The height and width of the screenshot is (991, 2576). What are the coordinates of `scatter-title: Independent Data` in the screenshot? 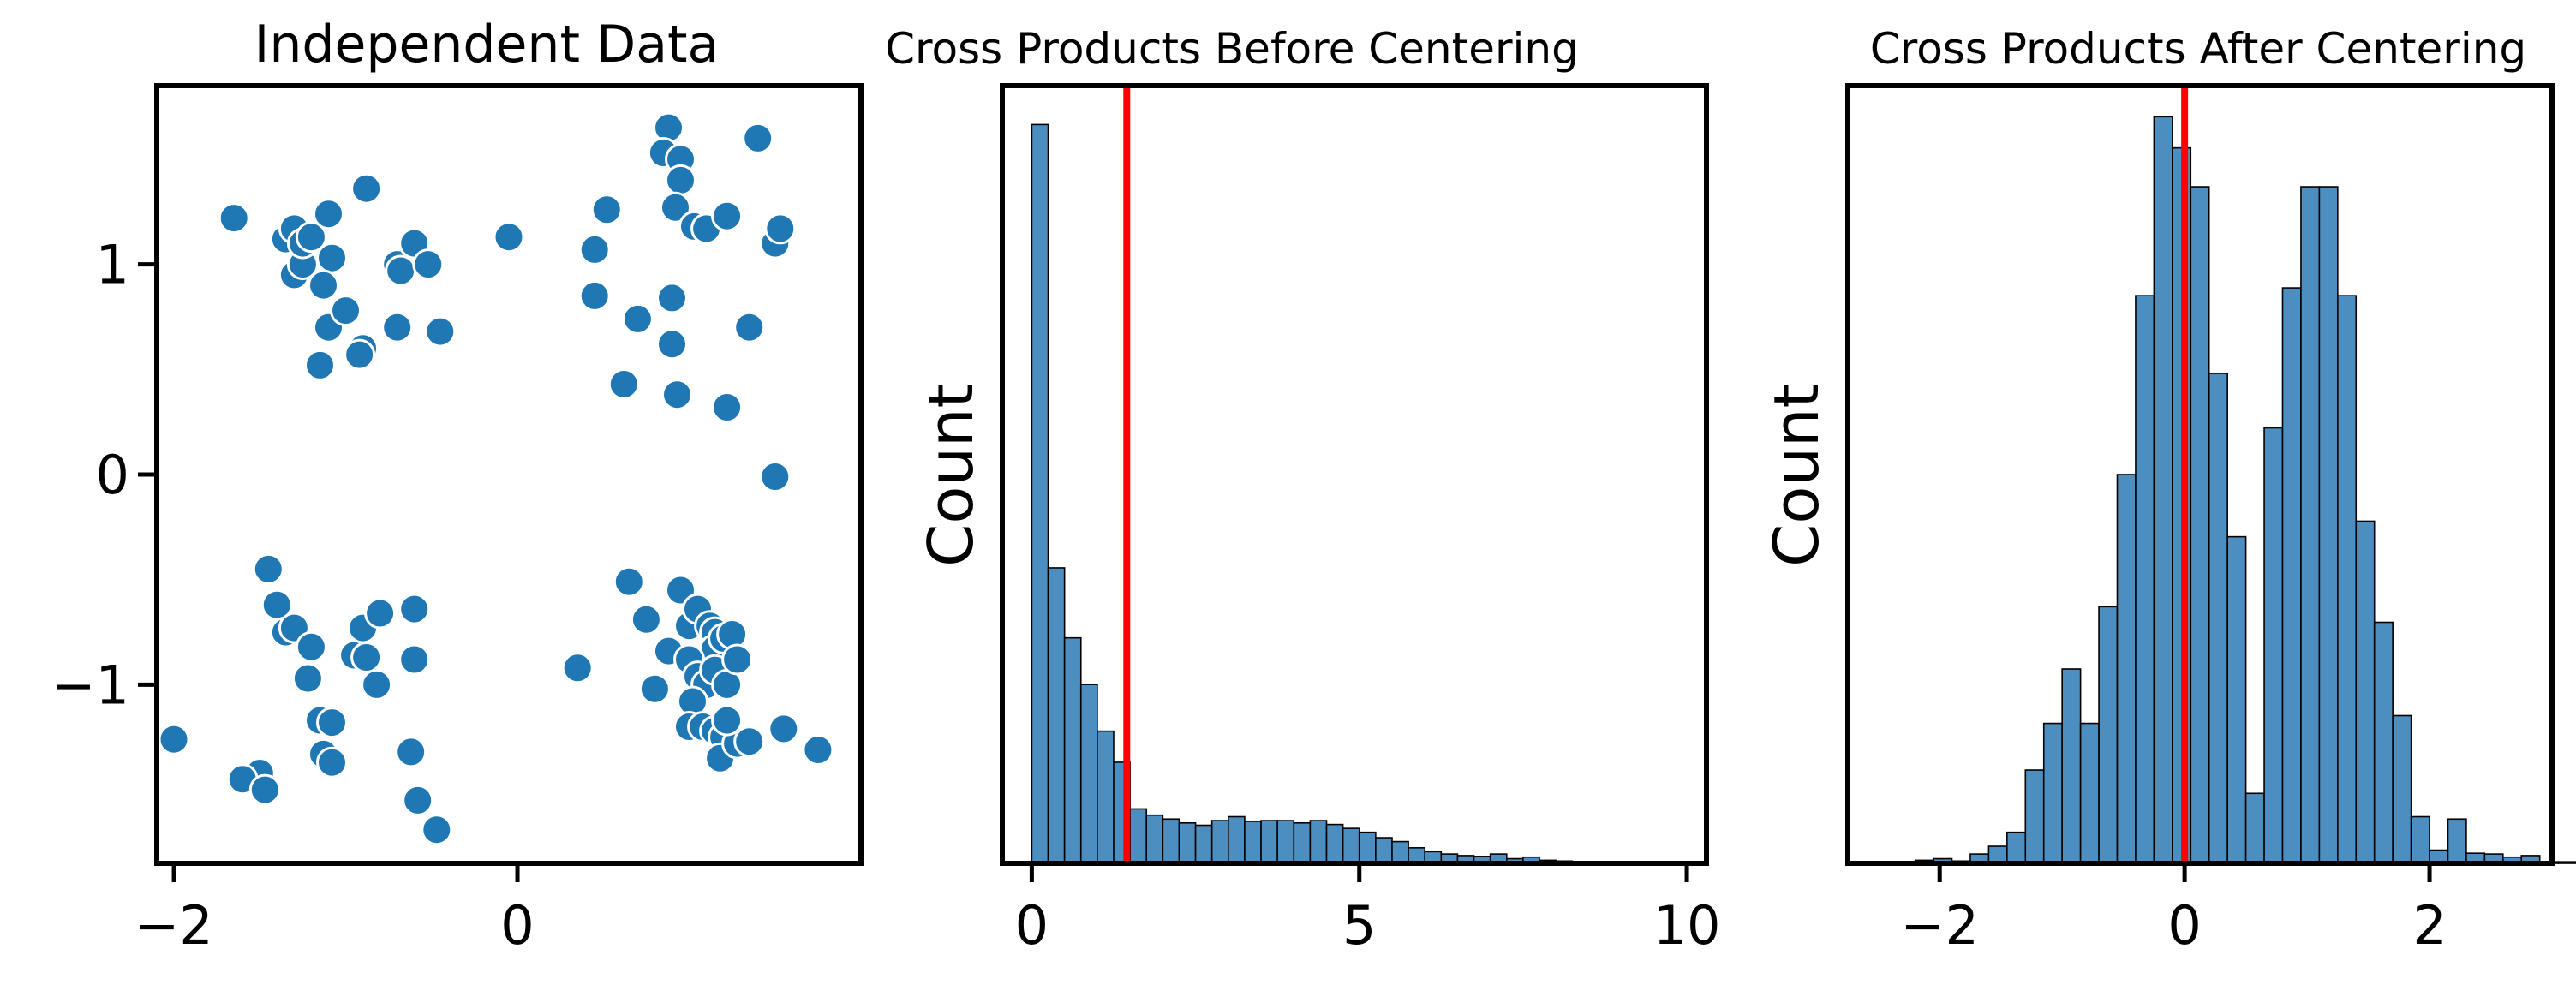 It's located at (487, 45).